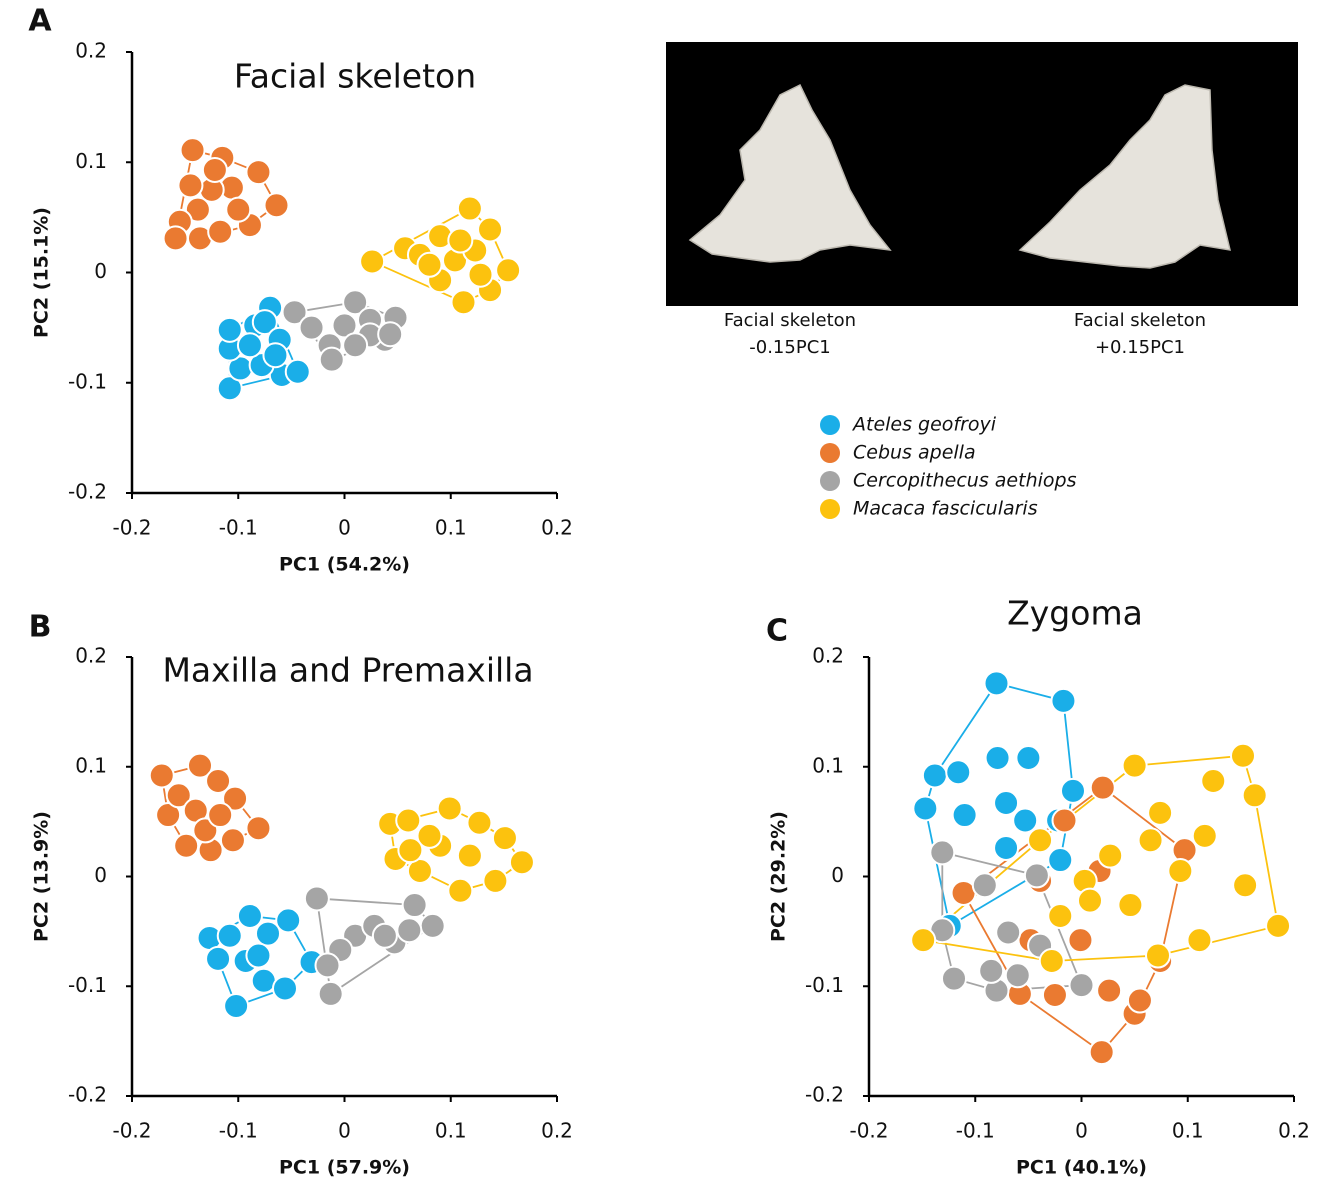 The width and height of the screenshot is (1323, 1185). What do you see at coordinates (87, 1095) in the screenshot?
I see `y-tick-label: -0.2` at bounding box center [87, 1095].